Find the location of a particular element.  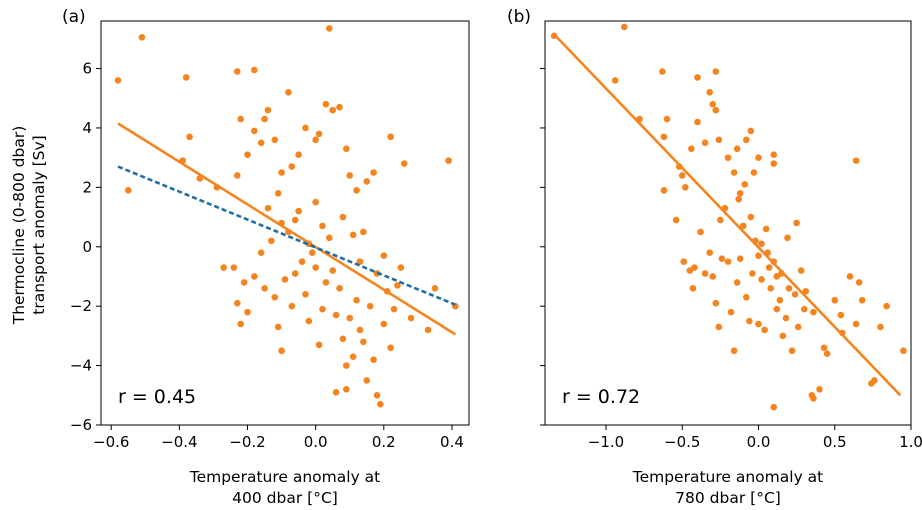

x-tick-label-b: −1.0 is located at coordinates (606, 442).